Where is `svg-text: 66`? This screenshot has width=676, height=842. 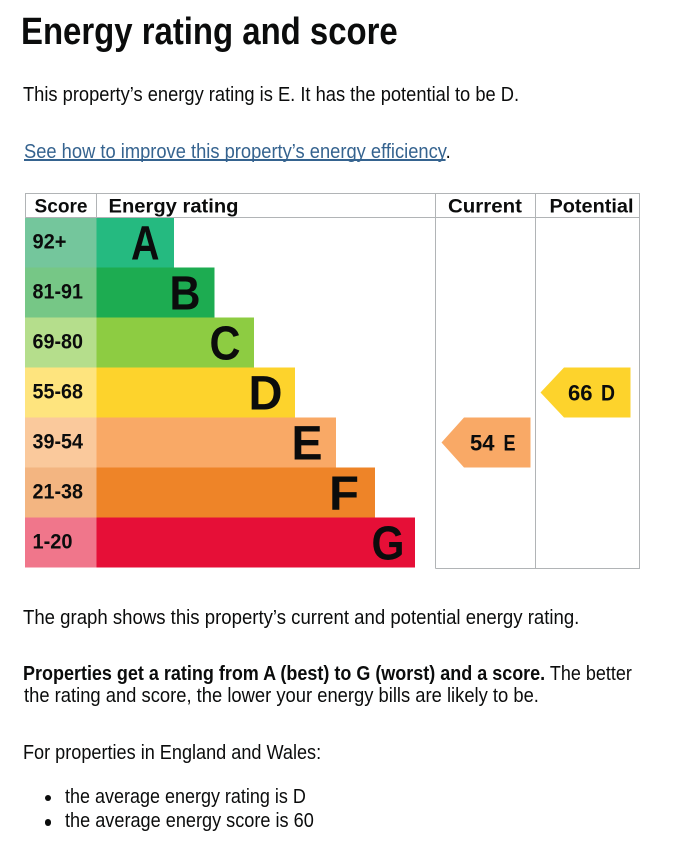 svg-text: 66 is located at coordinates (580, 393).